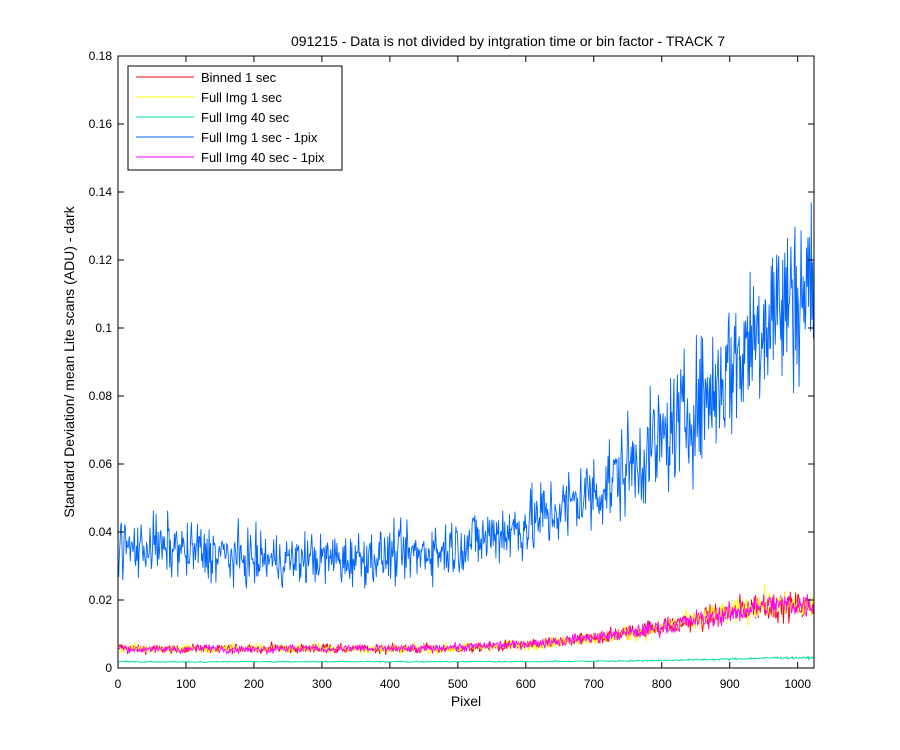  I want to click on x-tick-label: 0, so click(118, 684).